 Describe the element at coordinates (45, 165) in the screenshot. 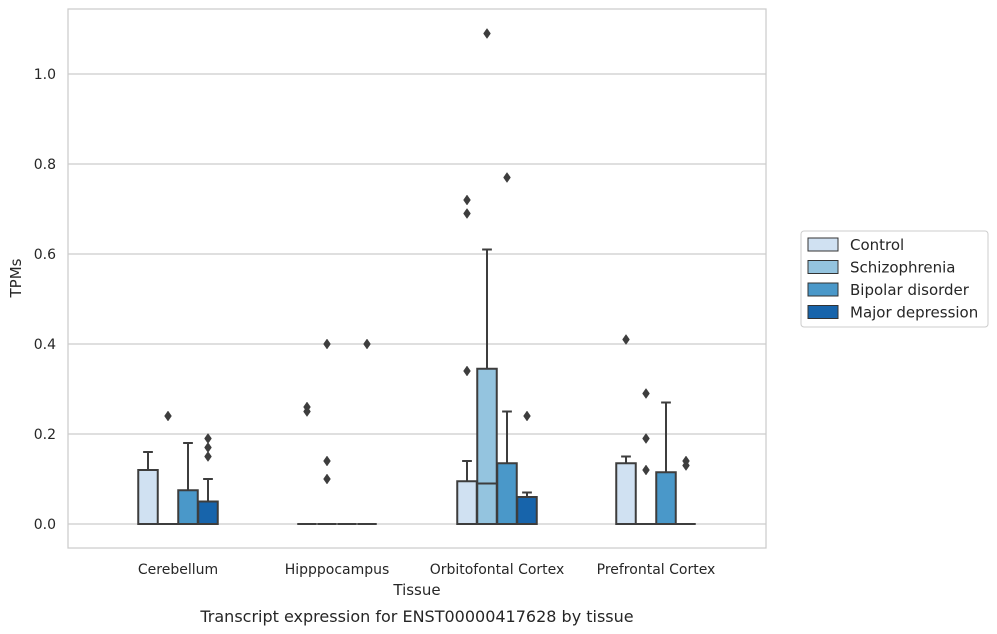

I see `y-tick-label: 0.8` at that location.